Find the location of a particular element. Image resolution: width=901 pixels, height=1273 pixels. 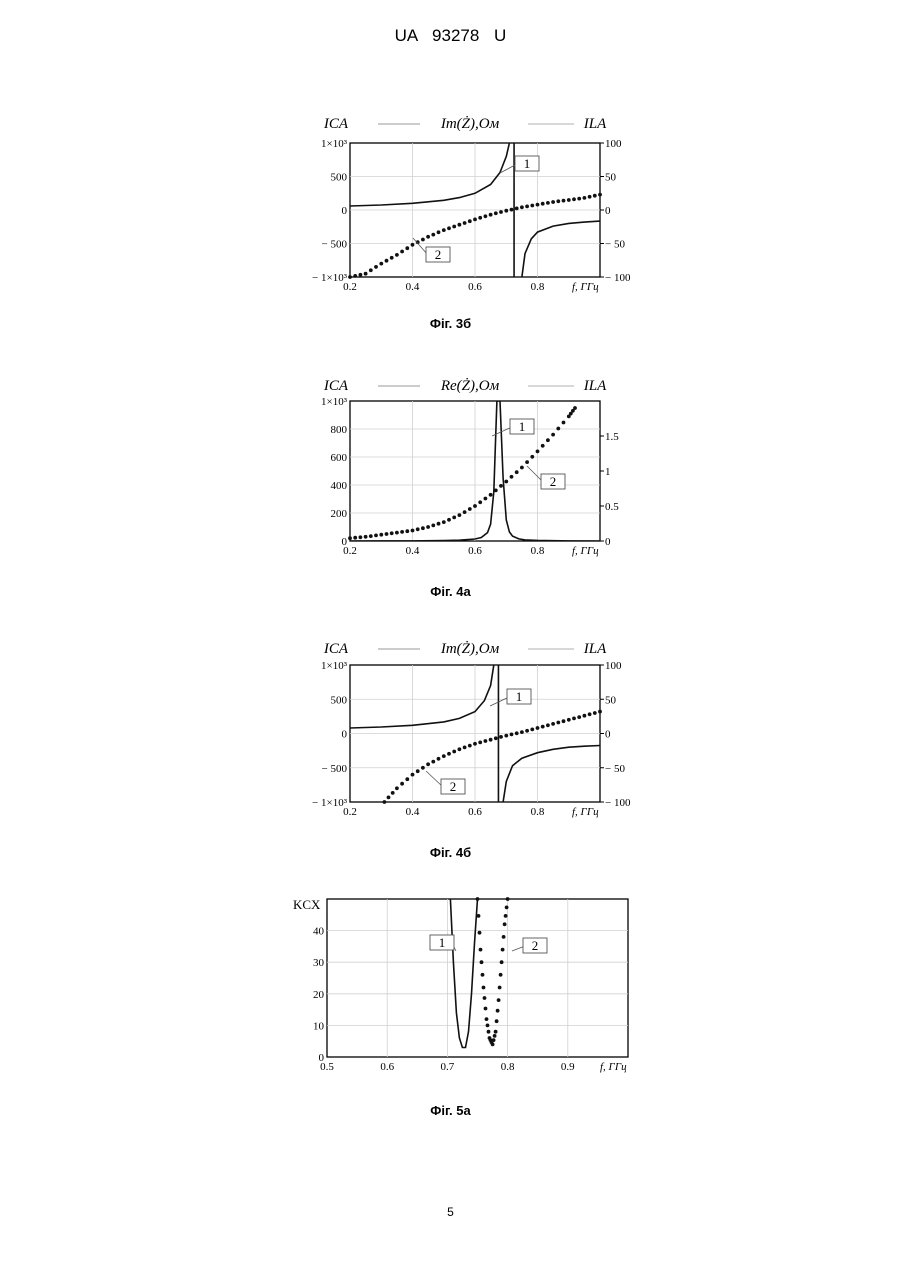

left-tick-label: 10 is located at coordinates (319, 1026).